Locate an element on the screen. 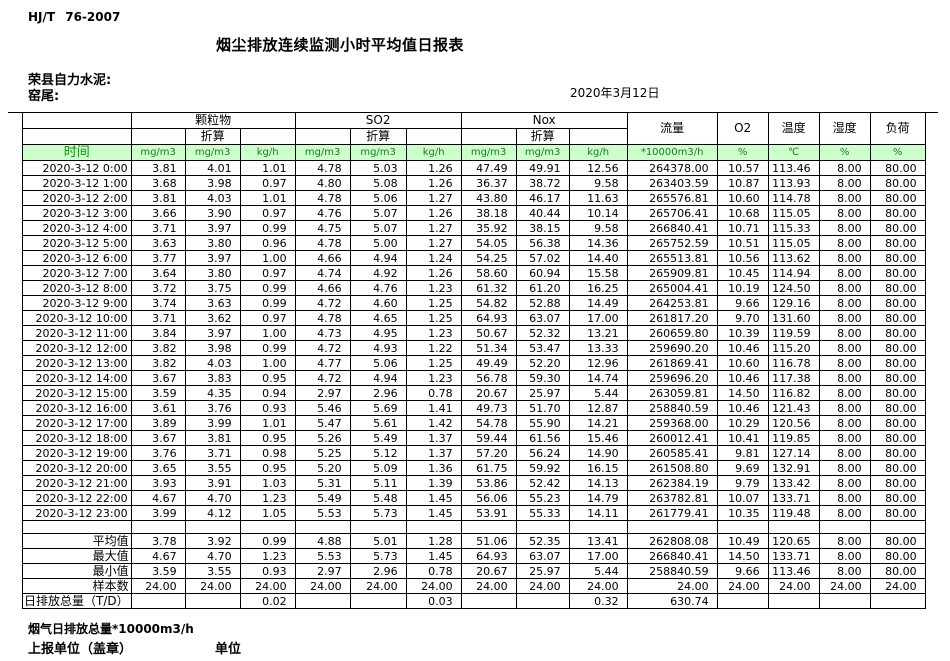  value-cell: 115.05 is located at coordinates (793, 213).